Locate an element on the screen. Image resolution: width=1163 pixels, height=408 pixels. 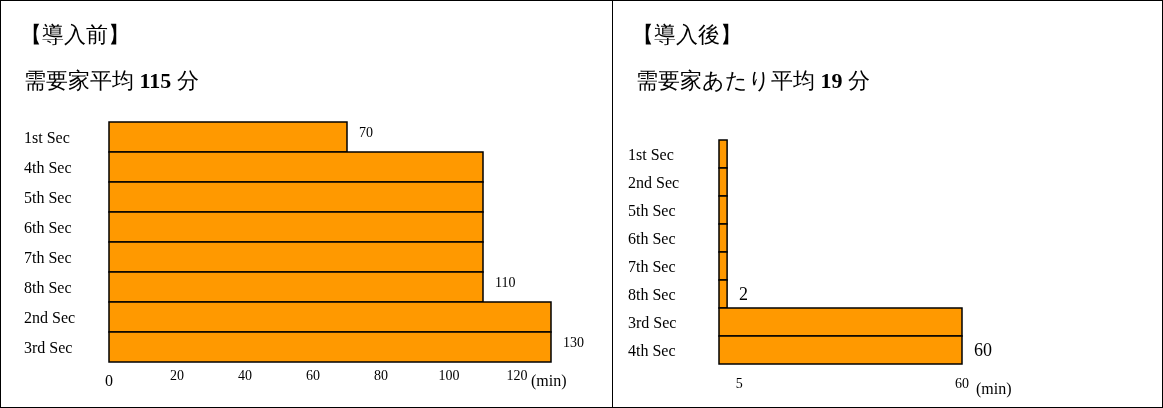
x-tick-label: 100 is located at coordinates (449, 375).